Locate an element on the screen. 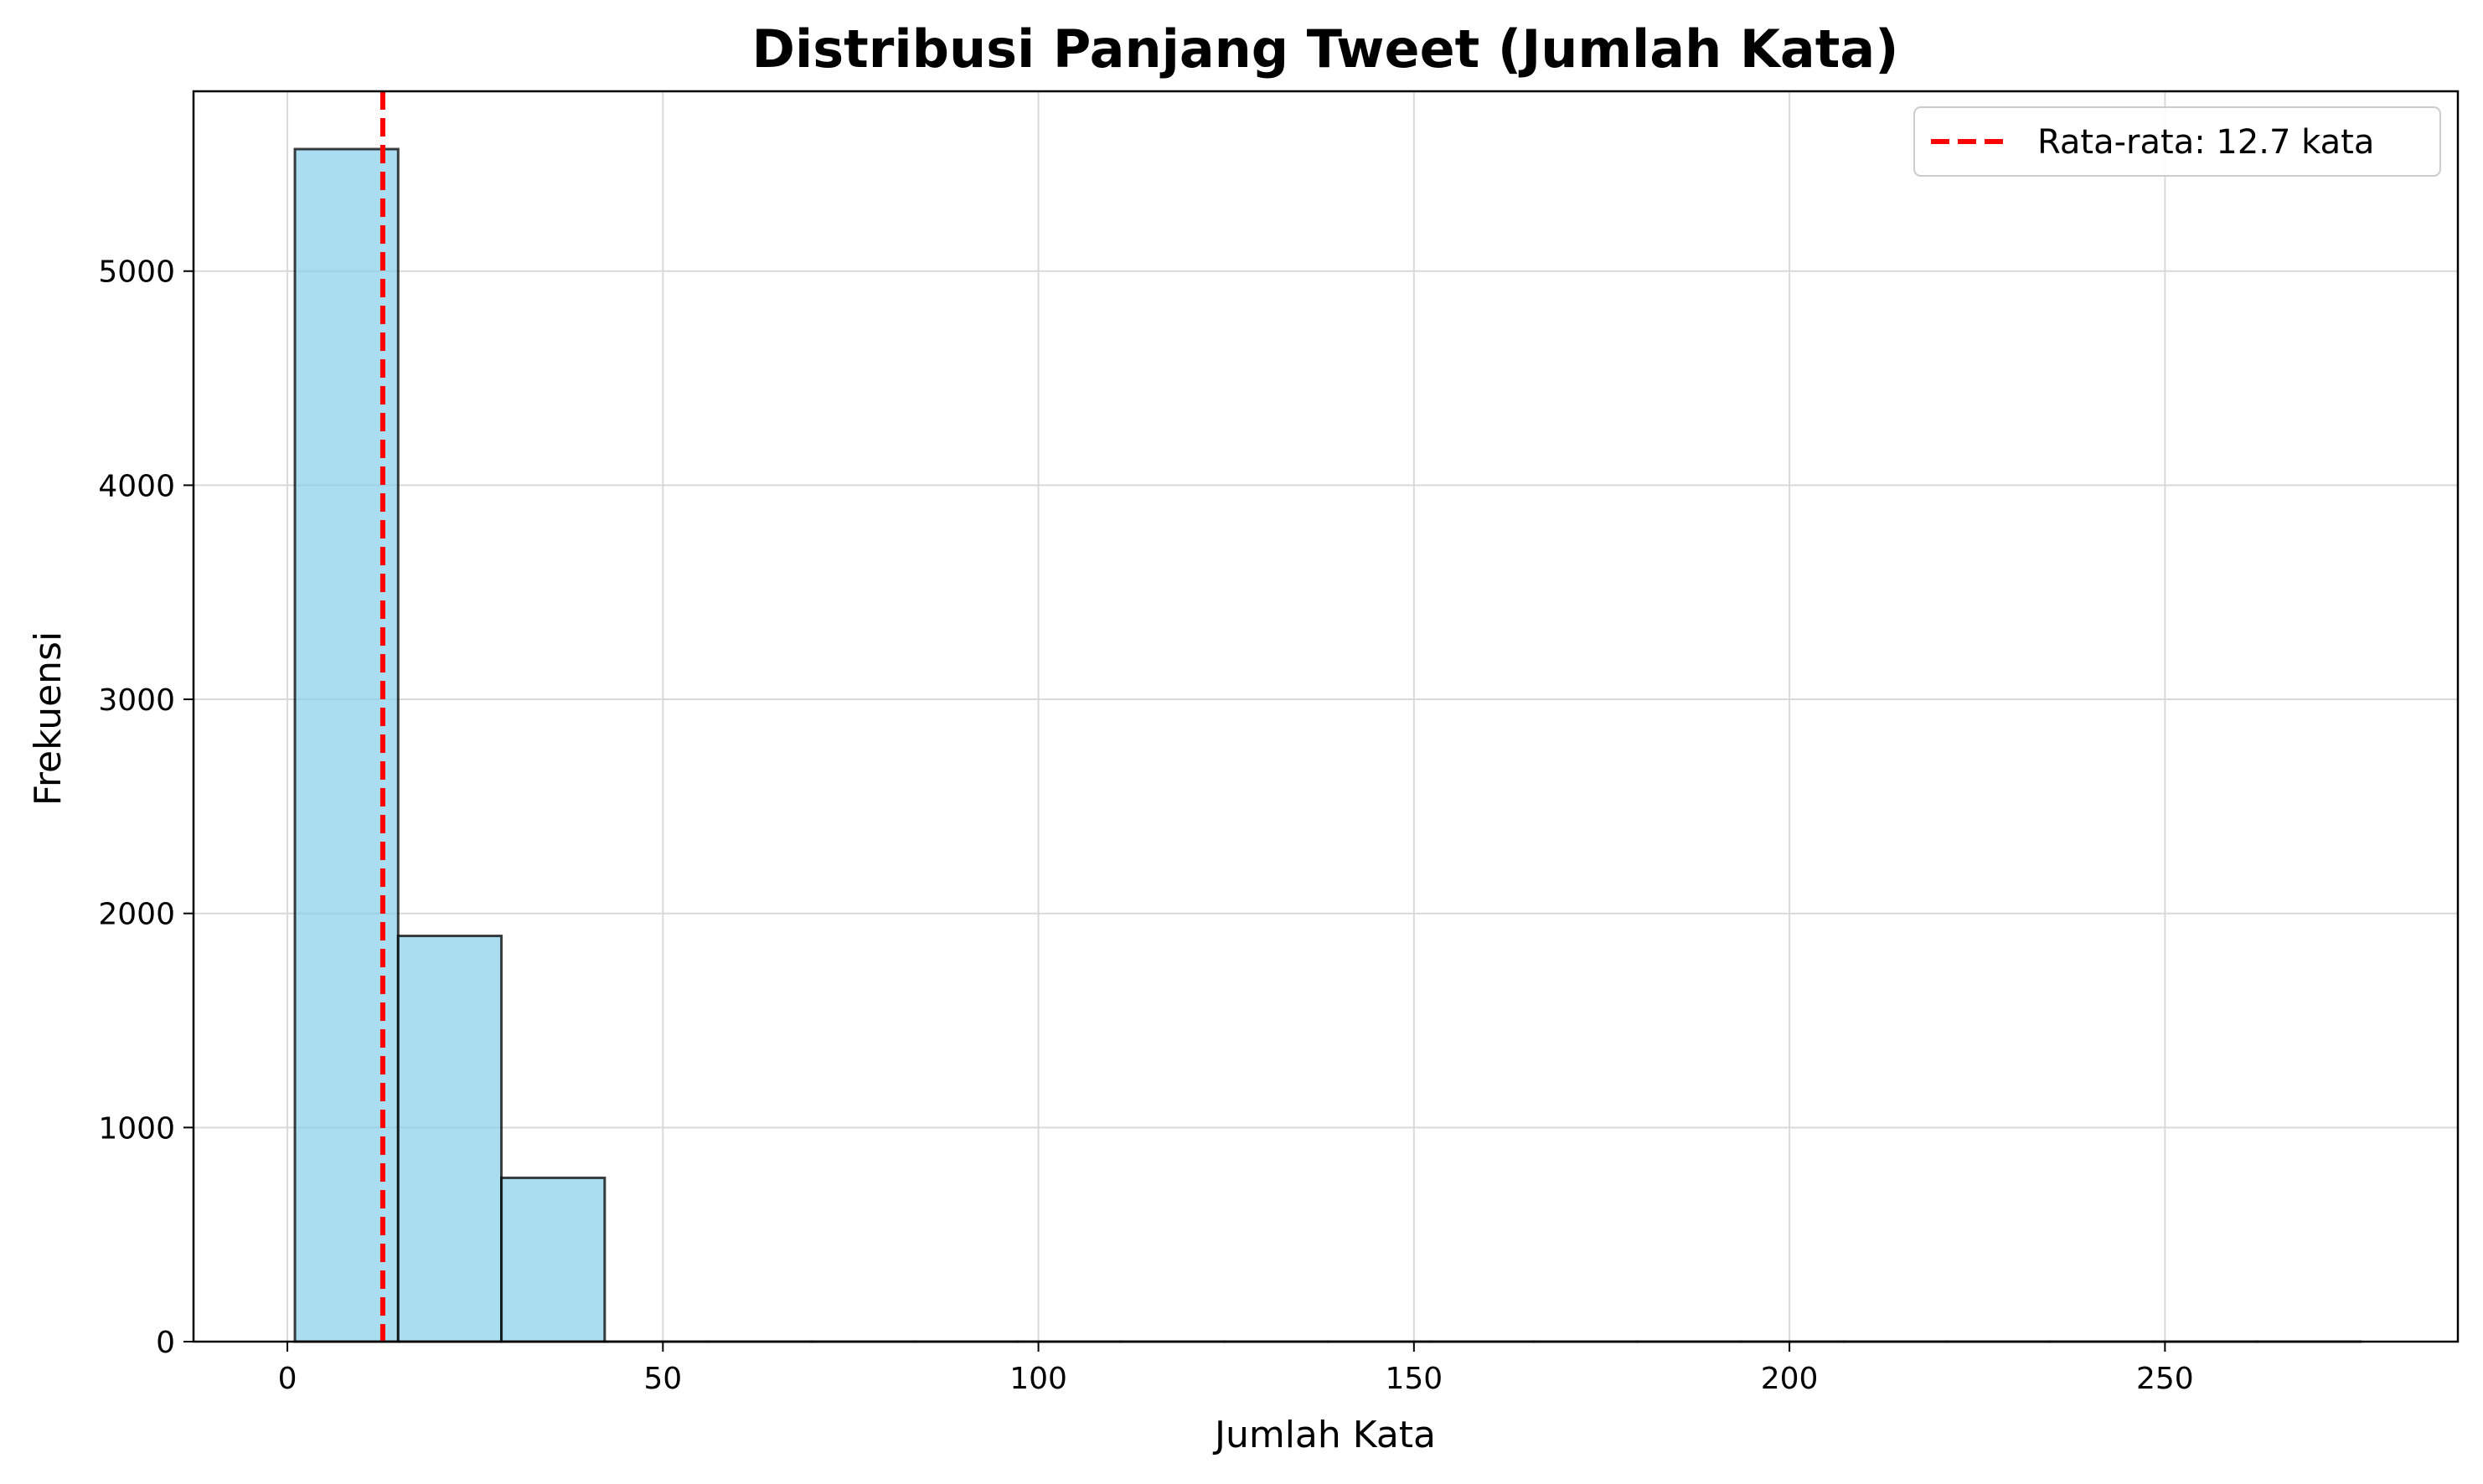 The image size is (2483, 1484). y-tick-label: 0 is located at coordinates (165, 1343).